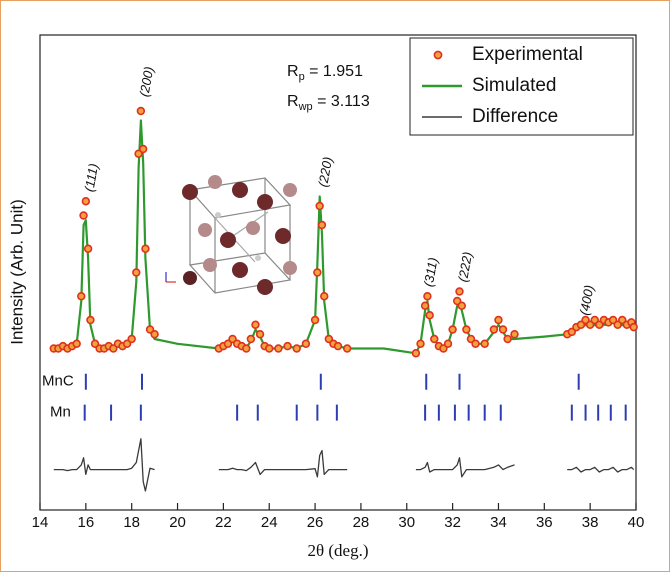 The height and width of the screenshot is (572, 670). I want to click on x-tick-label: 14, so click(40, 522).